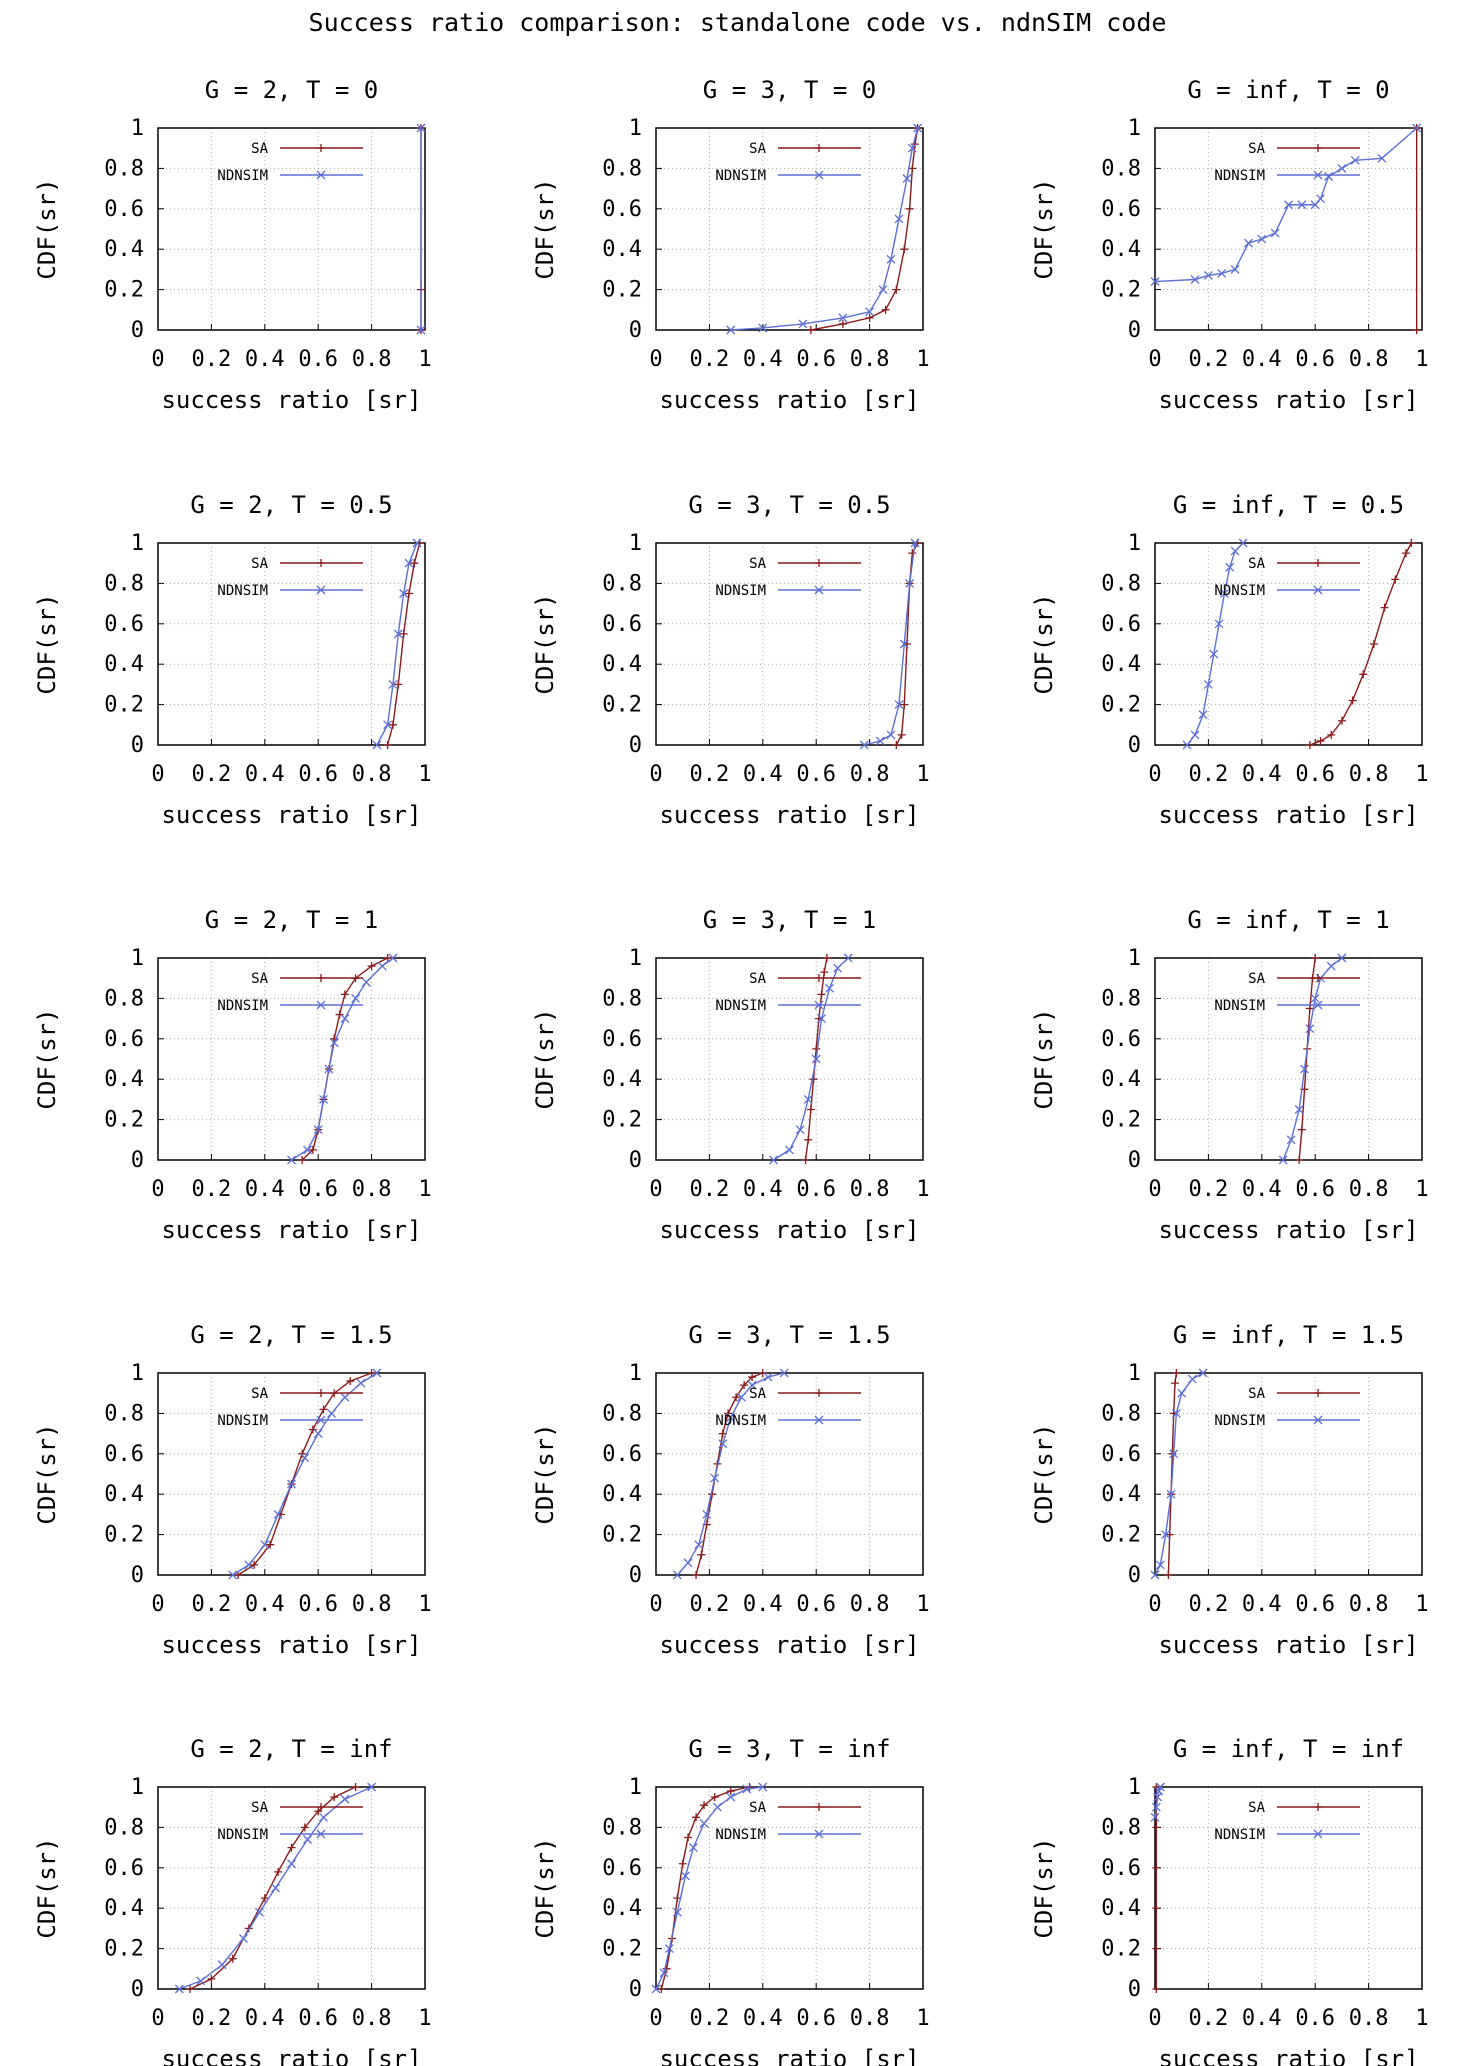 This screenshot has height=2066, width=1475. What do you see at coordinates (763, 359) in the screenshot?
I see `x-tick-label: 0.4` at bounding box center [763, 359].